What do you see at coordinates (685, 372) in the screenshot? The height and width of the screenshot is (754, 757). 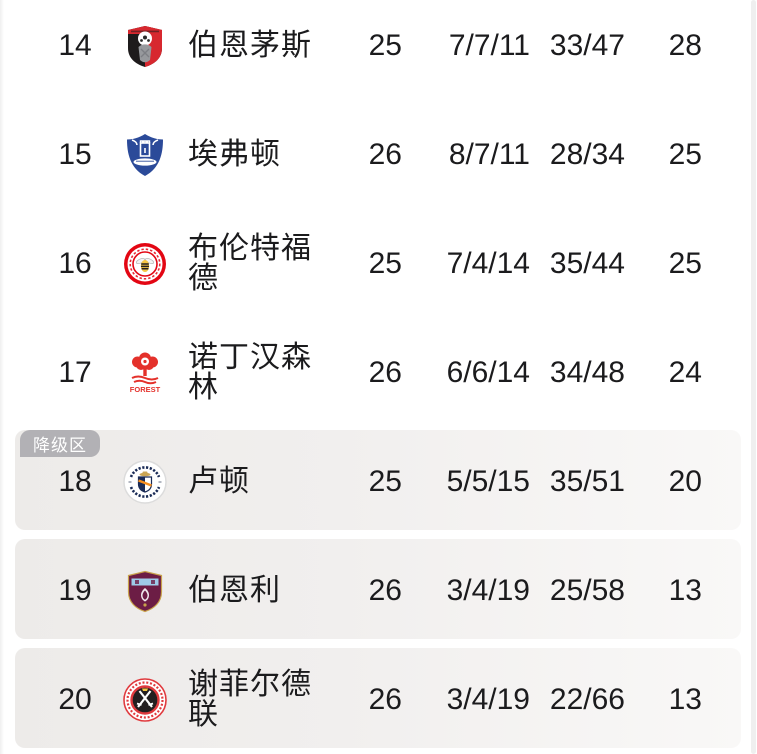 I see `points: 24` at bounding box center [685, 372].